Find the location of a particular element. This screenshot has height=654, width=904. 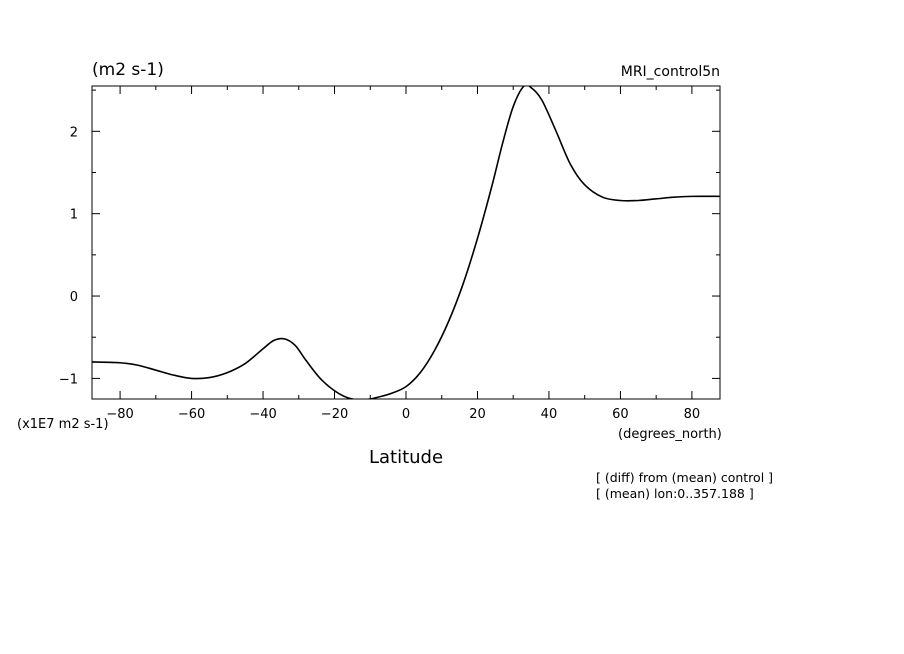

x-tick-label: −40 is located at coordinates (262, 414).